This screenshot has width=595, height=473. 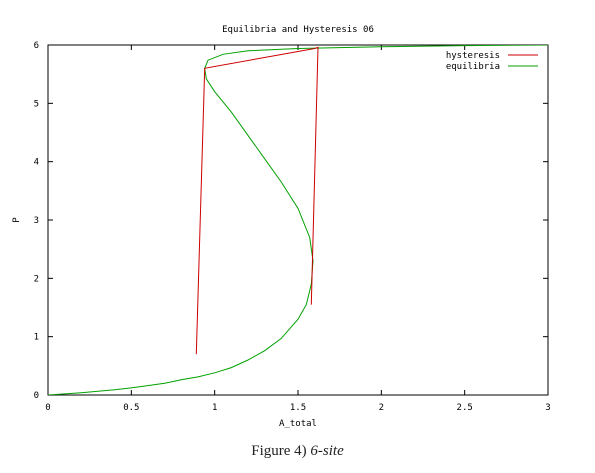 I want to click on legend-label-equilibria: equilibria, so click(x=473, y=67).